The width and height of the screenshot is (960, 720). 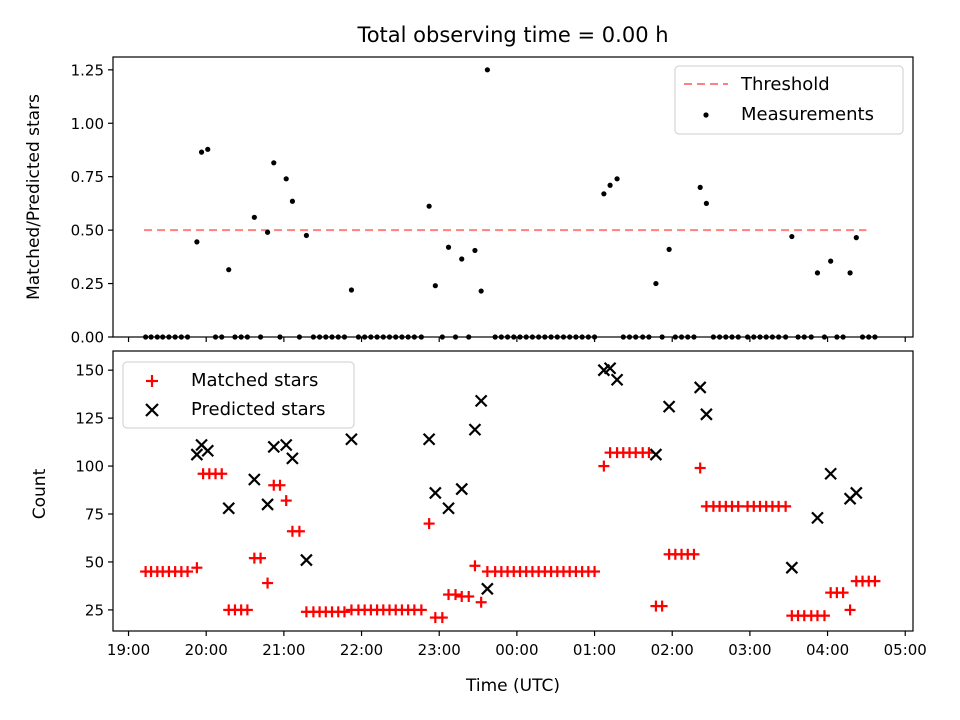 I want to click on bottom-y-axis-label: Count, so click(x=40, y=493).